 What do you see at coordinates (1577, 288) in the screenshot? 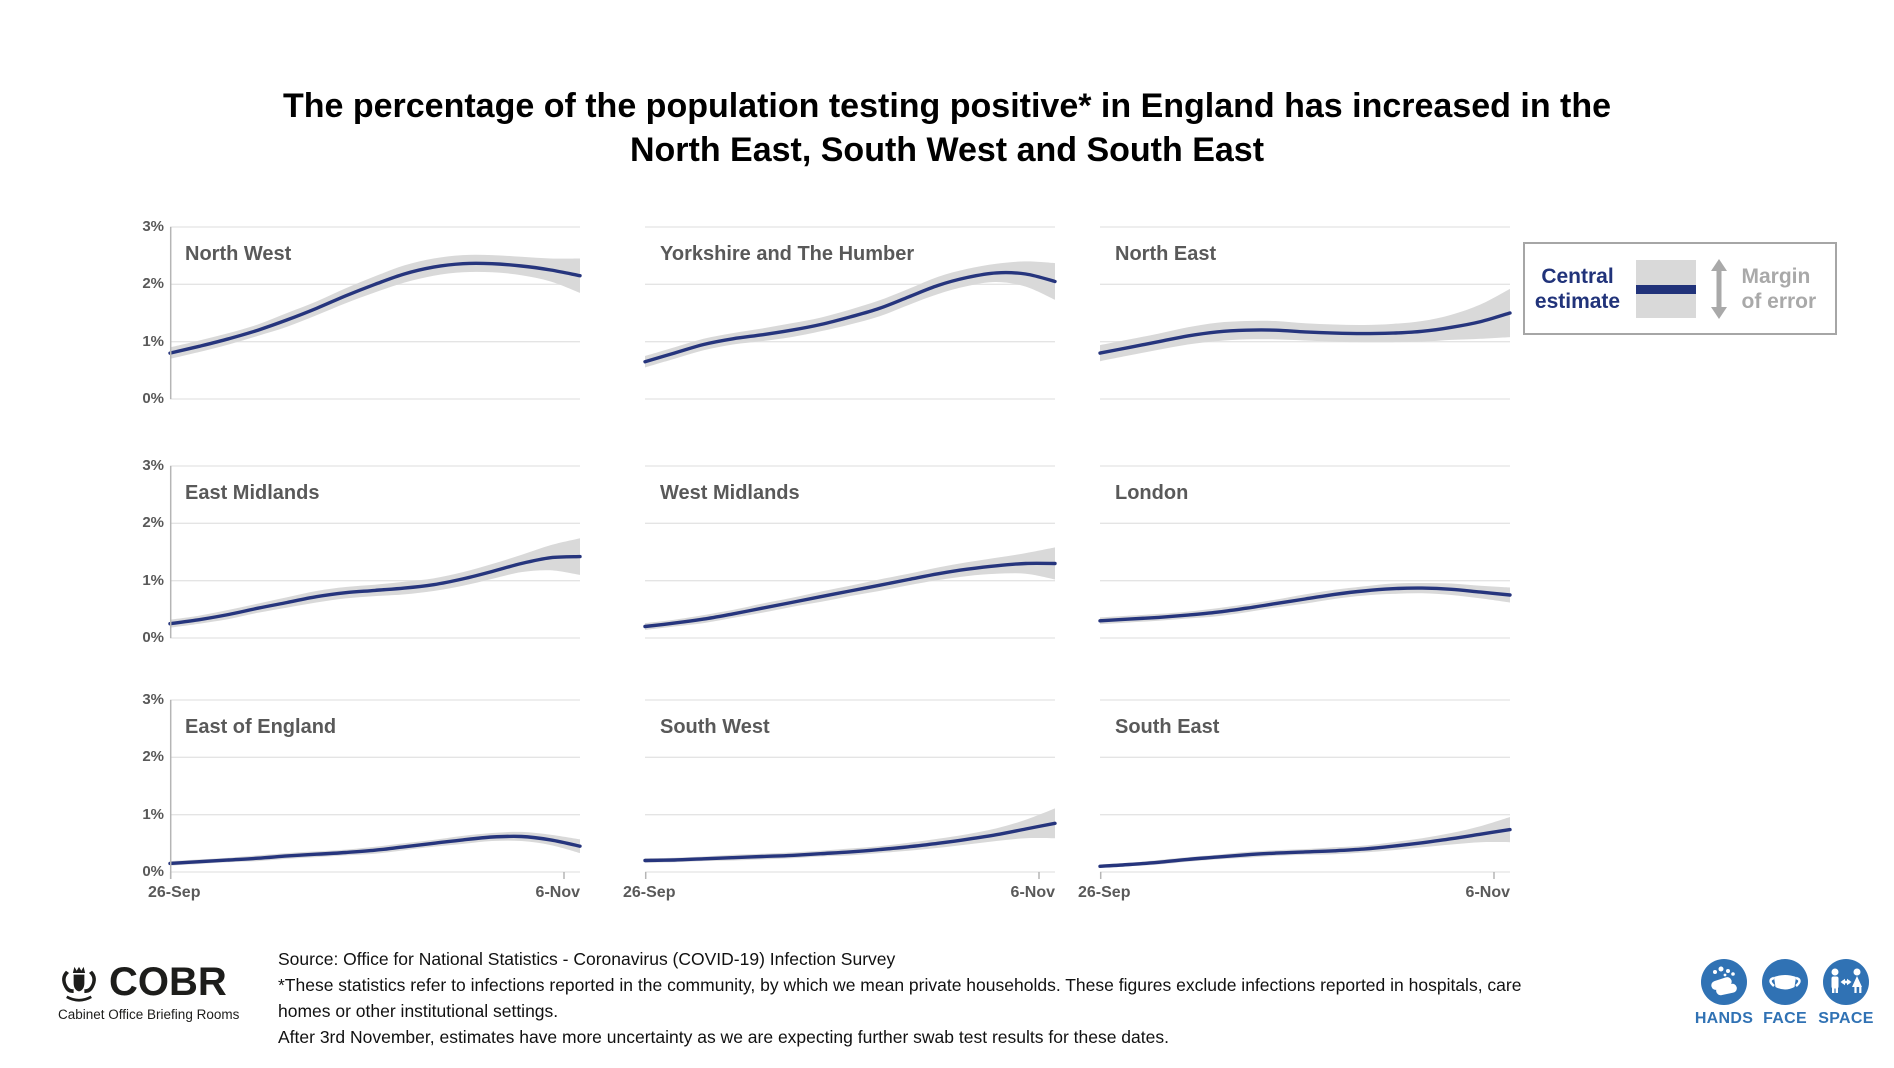
I see `legend-central-estimate-label: Central estimate` at bounding box center [1577, 288].